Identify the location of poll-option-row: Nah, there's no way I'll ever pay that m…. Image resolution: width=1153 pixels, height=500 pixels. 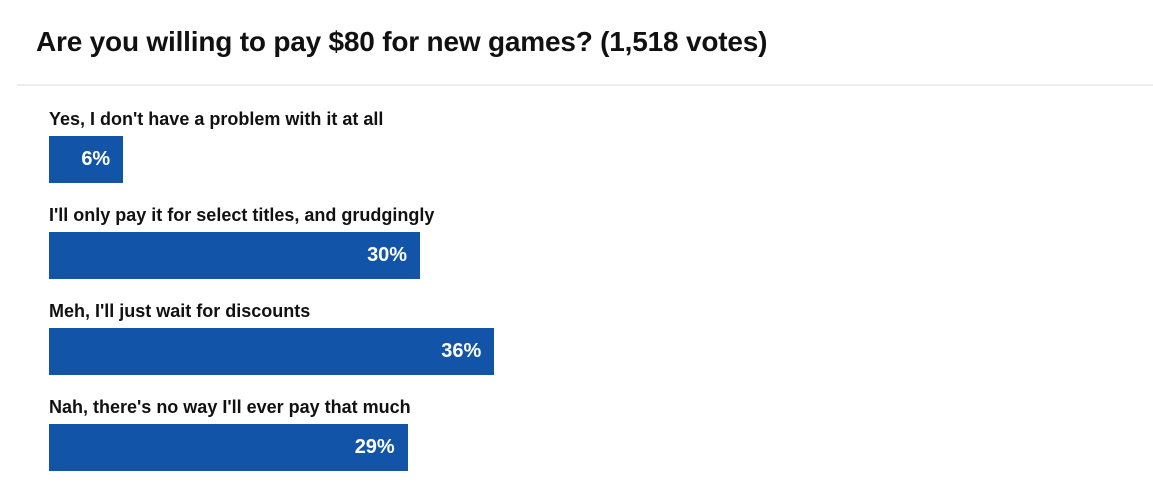
(601, 434).